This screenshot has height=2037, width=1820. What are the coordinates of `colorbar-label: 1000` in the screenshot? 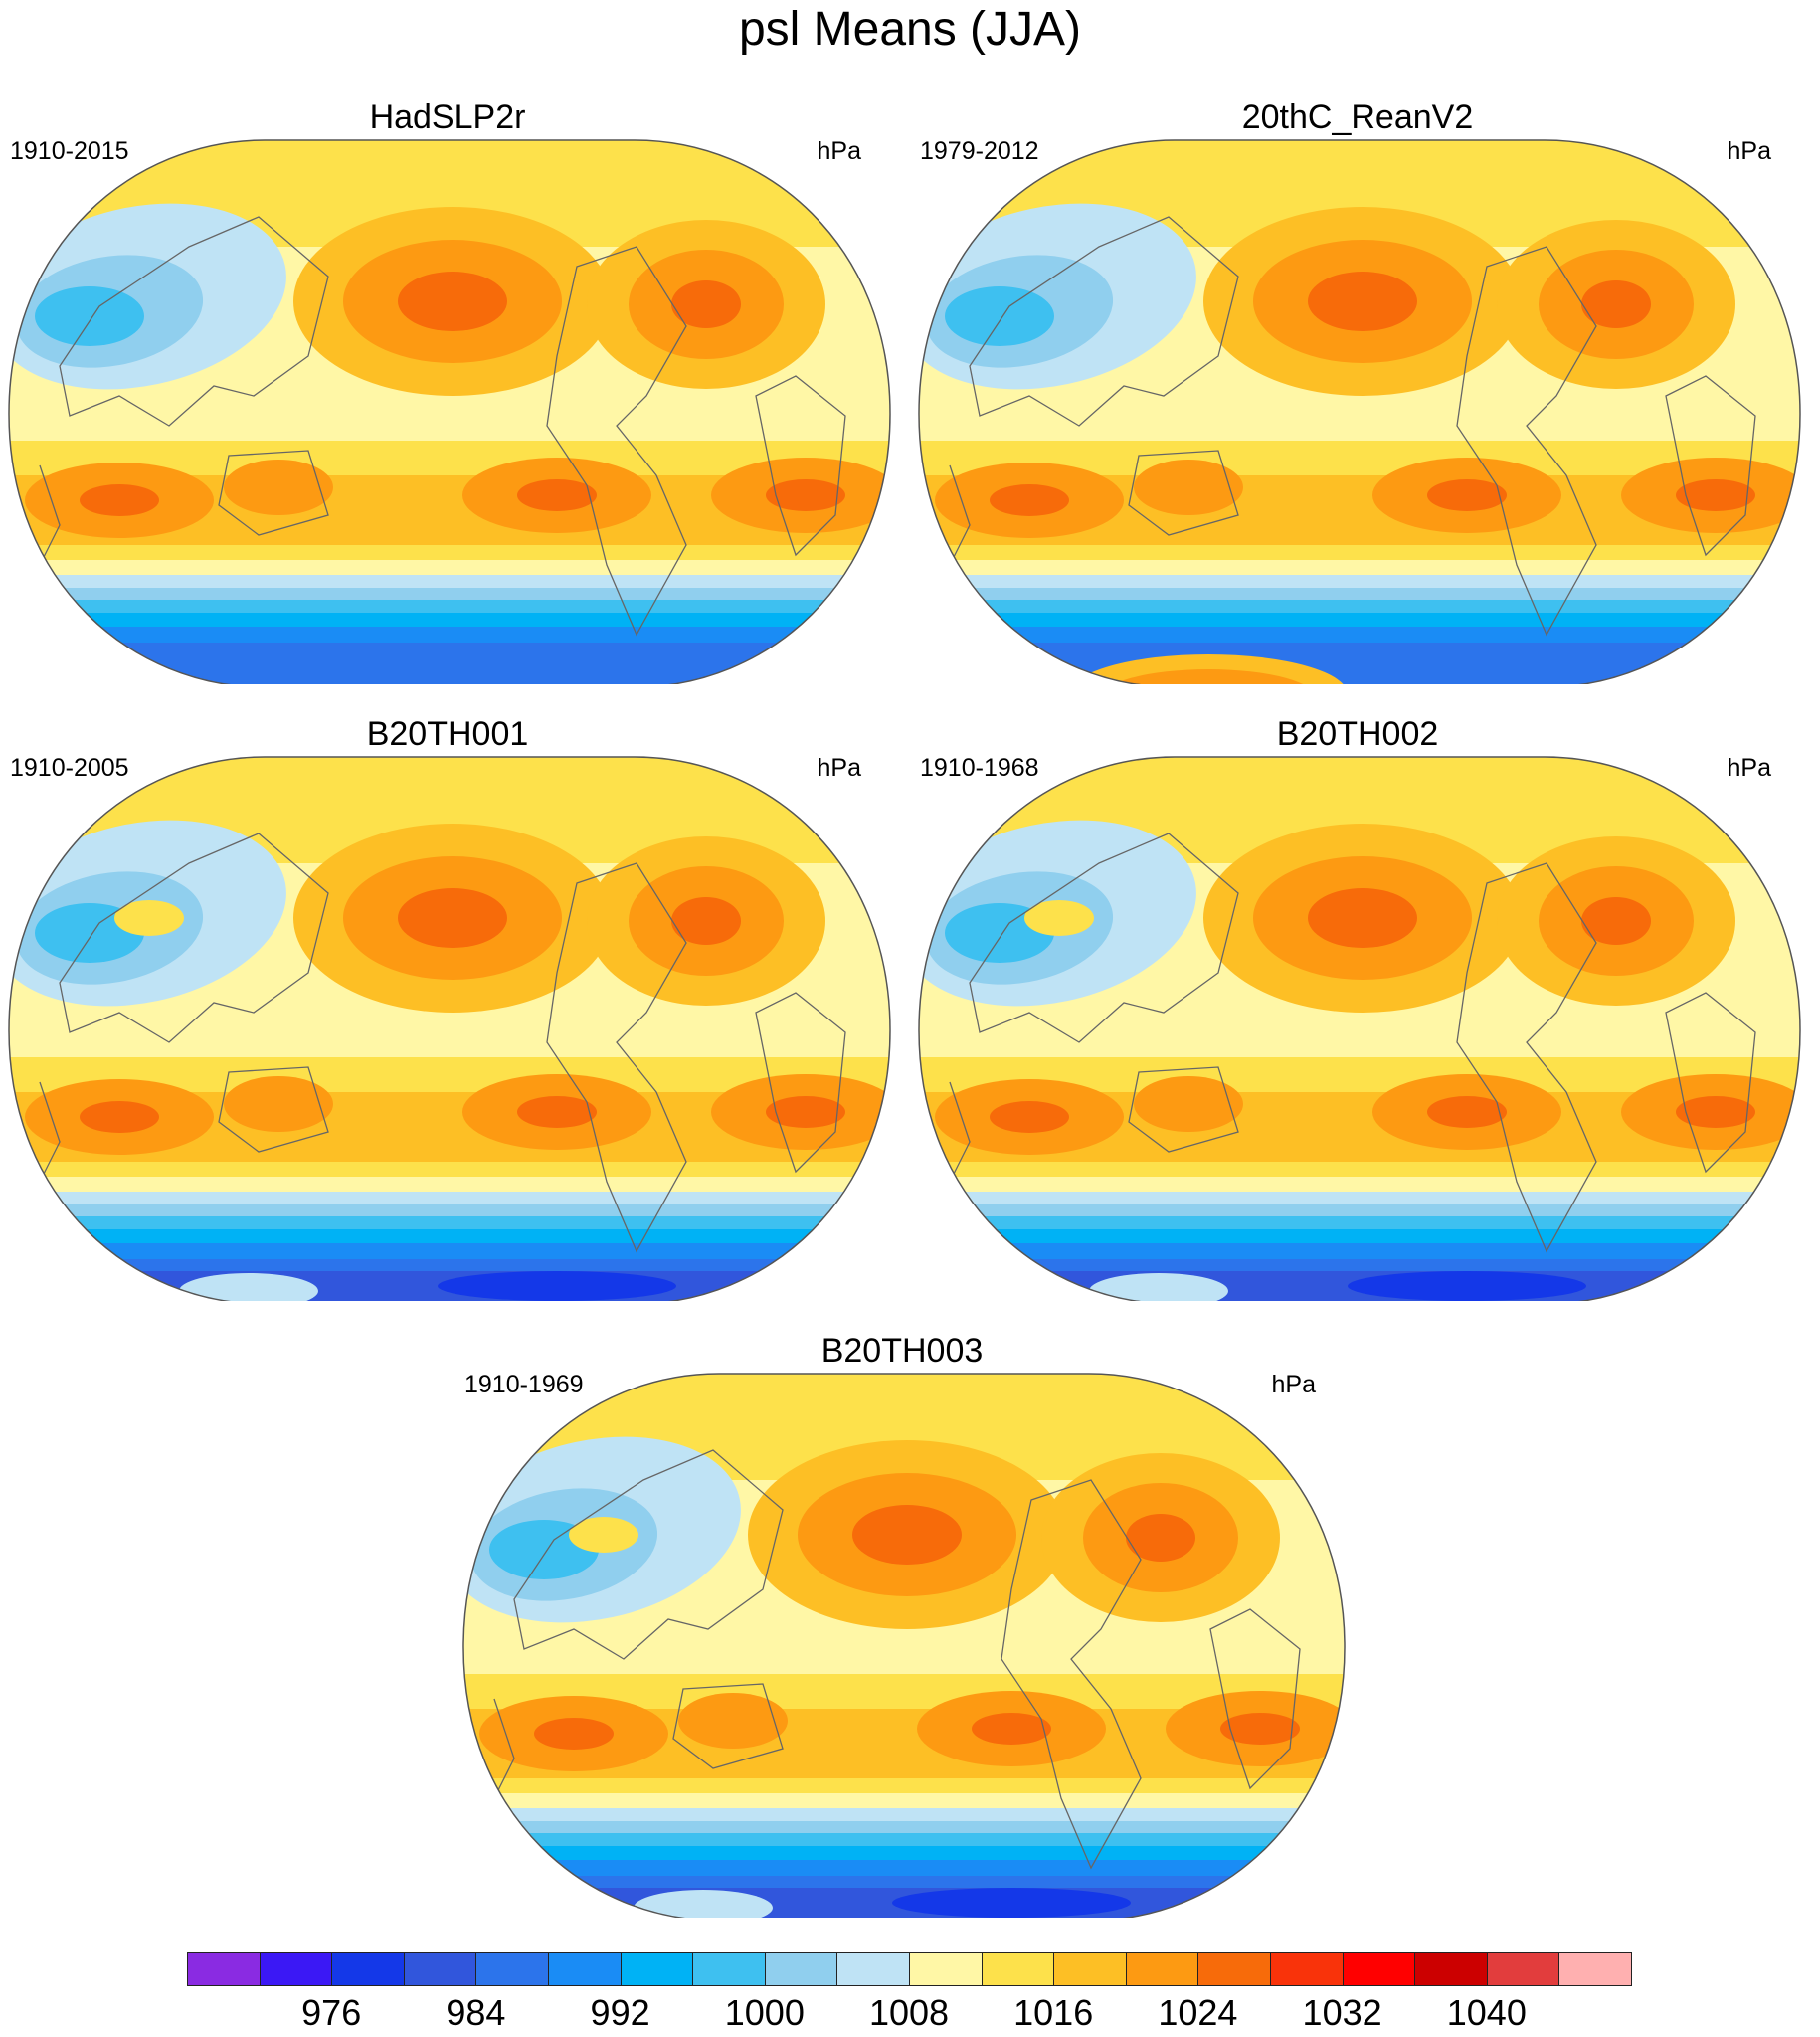 It's located at (764, 2012).